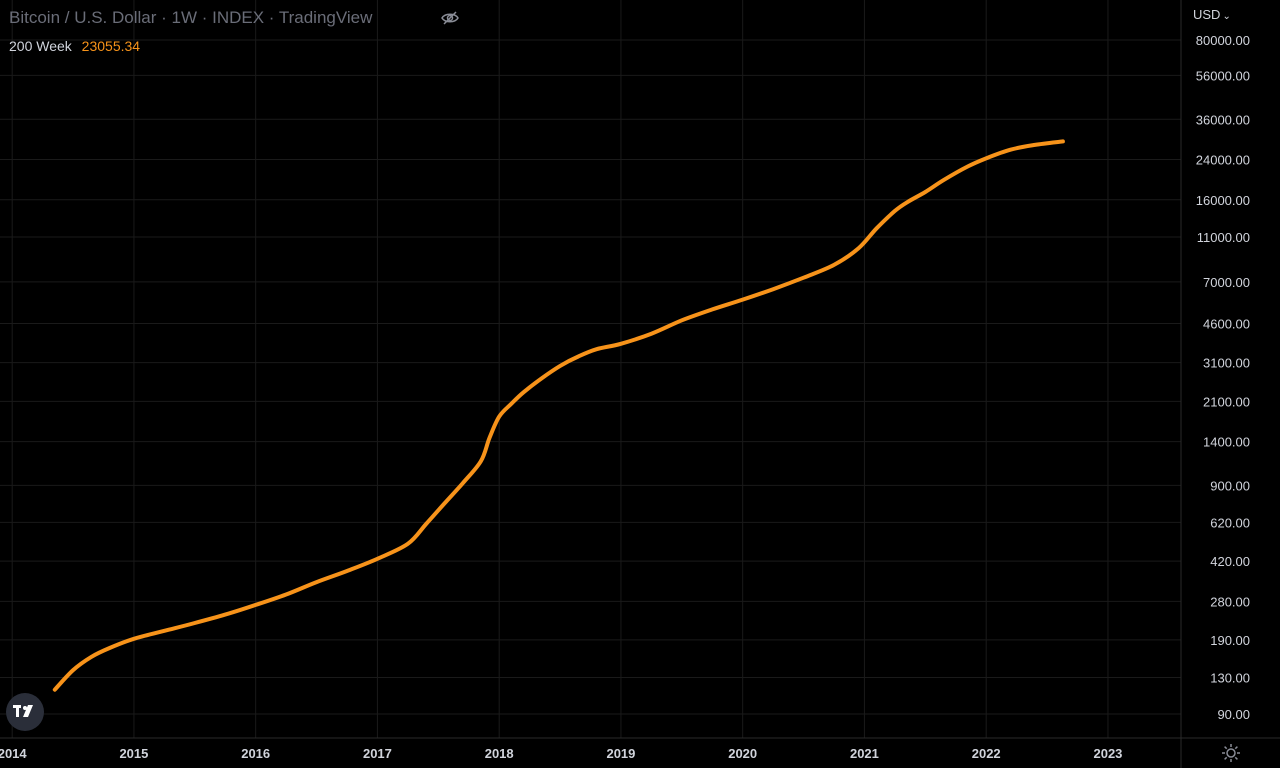 Image resolution: width=1280 pixels, height=768 pixels. What do you see at coordinates (742, 753) in the screenshot?
I see `x-tick-label: 2020` at bounding box center [742, 753].